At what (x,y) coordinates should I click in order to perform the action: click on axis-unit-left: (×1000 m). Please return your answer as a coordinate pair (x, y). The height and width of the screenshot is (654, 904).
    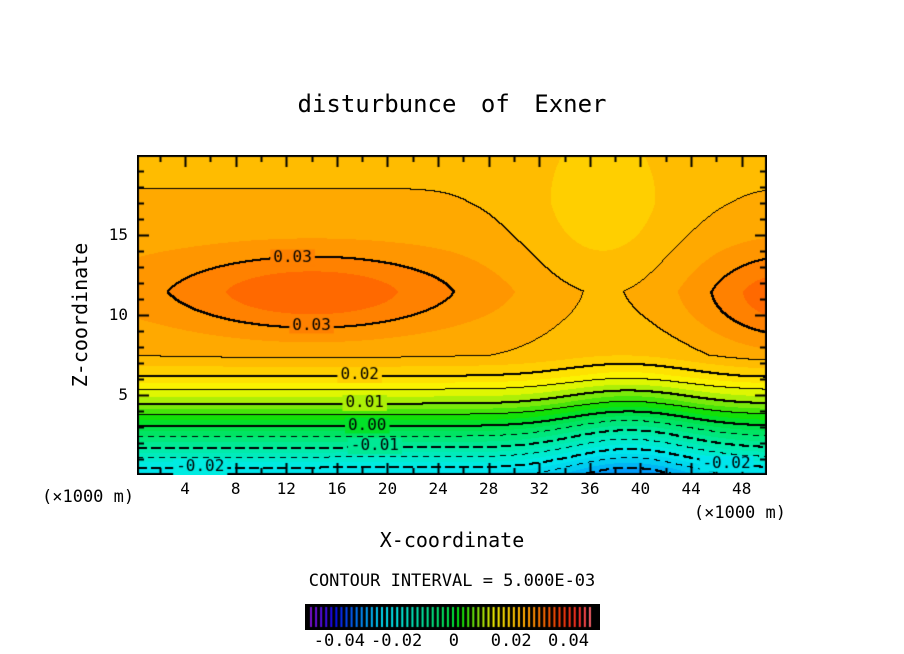
    Looking at the image, I should click on (88, 497).